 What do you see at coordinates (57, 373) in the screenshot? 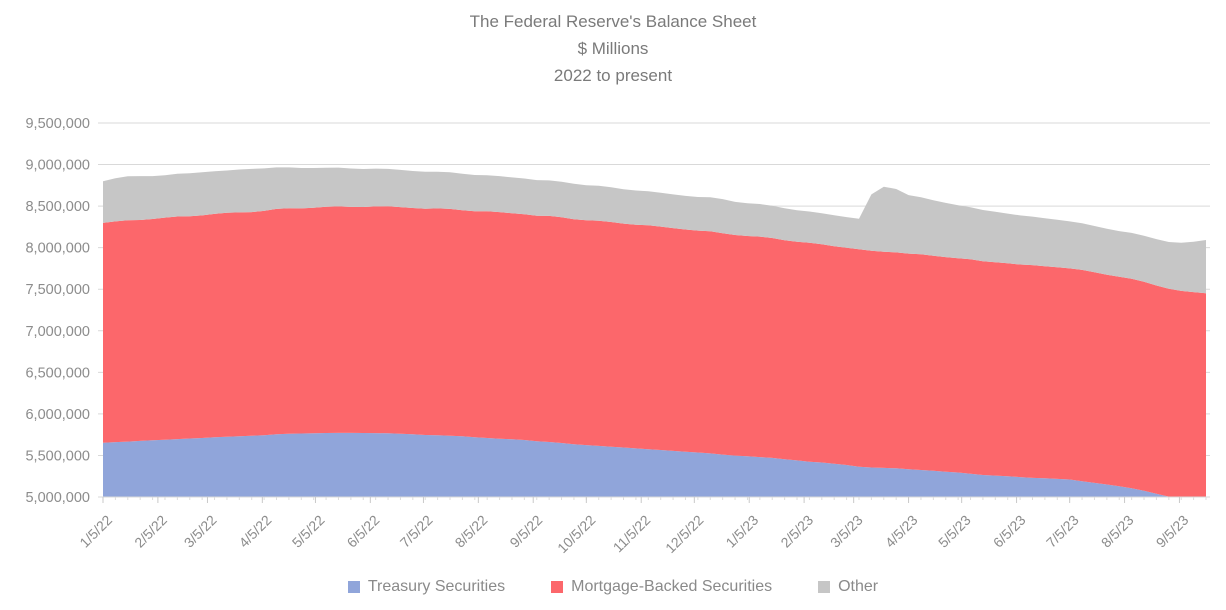
I see `y-axis-tick-label: 6,500,000` at bounding box center [57, 373].